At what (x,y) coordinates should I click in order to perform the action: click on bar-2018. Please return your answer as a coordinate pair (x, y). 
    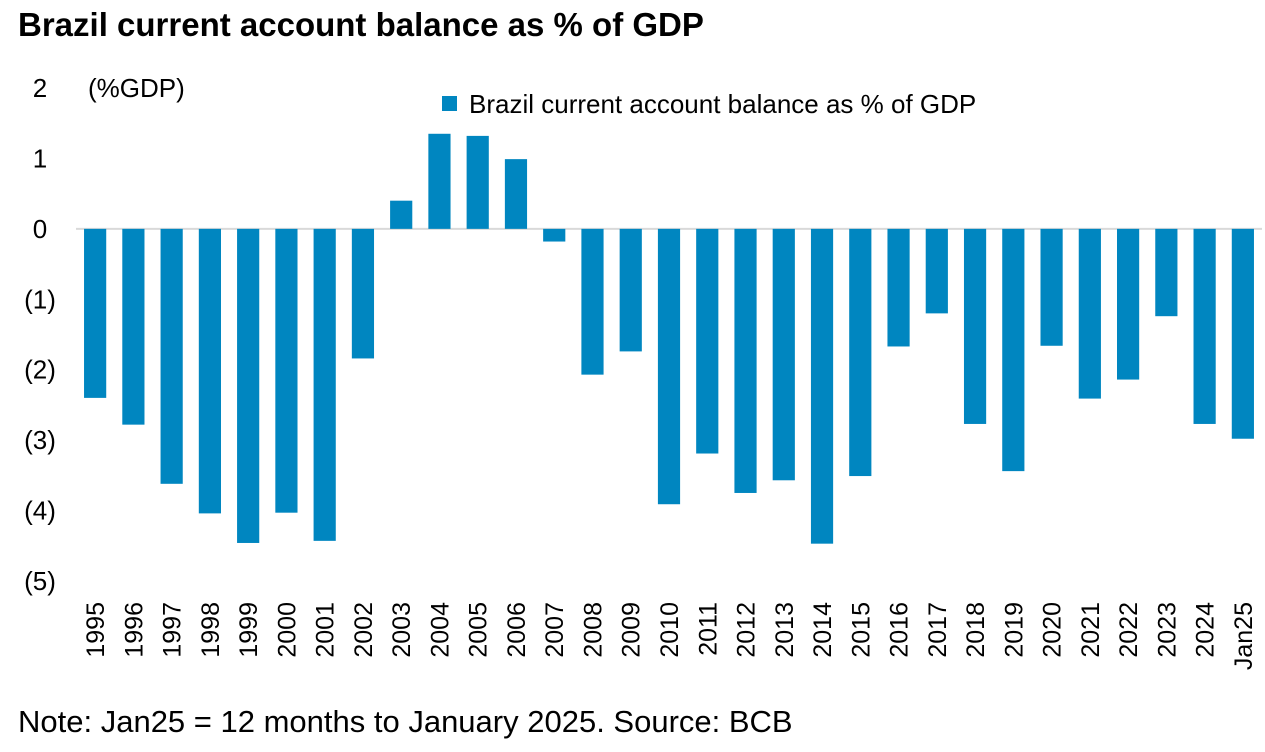
    Looking at the image, I should click on (975, 326).